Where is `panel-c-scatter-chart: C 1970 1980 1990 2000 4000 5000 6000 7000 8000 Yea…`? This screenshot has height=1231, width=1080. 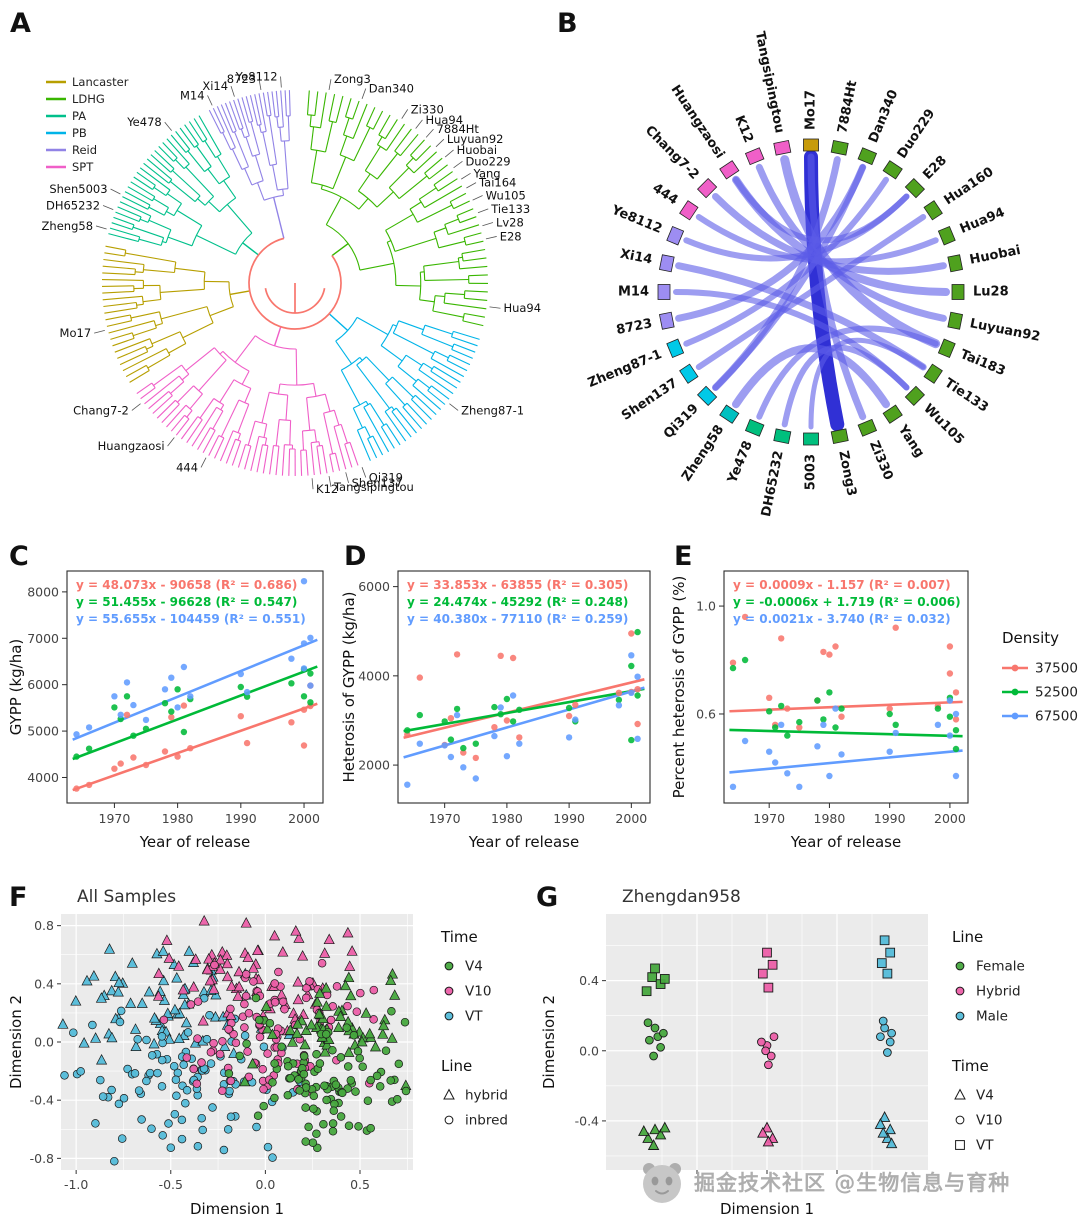 panel-c-scatter-chart: C 1970 1980 1990 2000 4000 5000 6000 7000 8000 Yea… is located at coordinates (165, 696).